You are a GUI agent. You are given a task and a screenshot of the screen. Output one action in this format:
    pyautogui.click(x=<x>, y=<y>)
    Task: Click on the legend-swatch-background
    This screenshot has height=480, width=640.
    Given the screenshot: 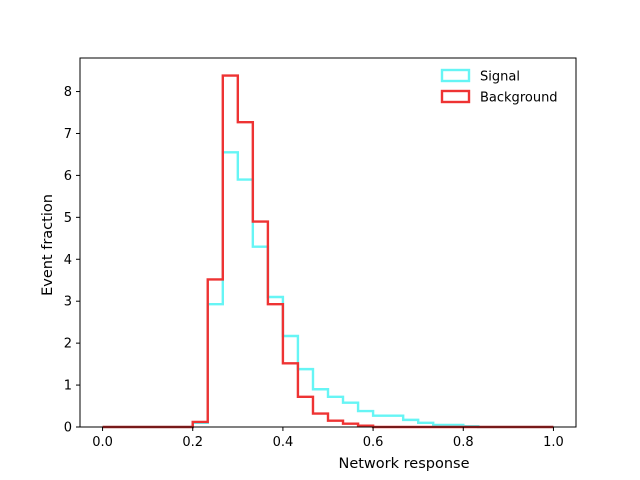 What is the action you would take?
    pyautogui.click(x=455, y=96)
    